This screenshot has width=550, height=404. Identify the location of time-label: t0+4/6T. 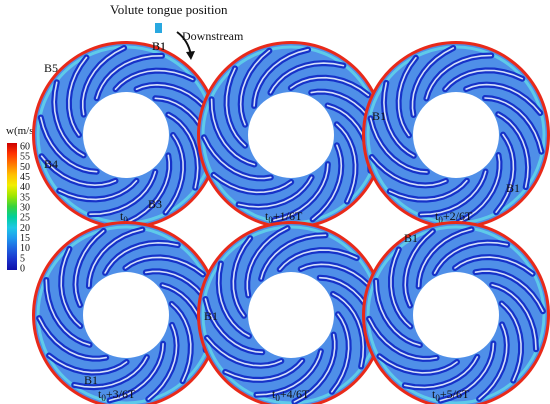
(291, 395).